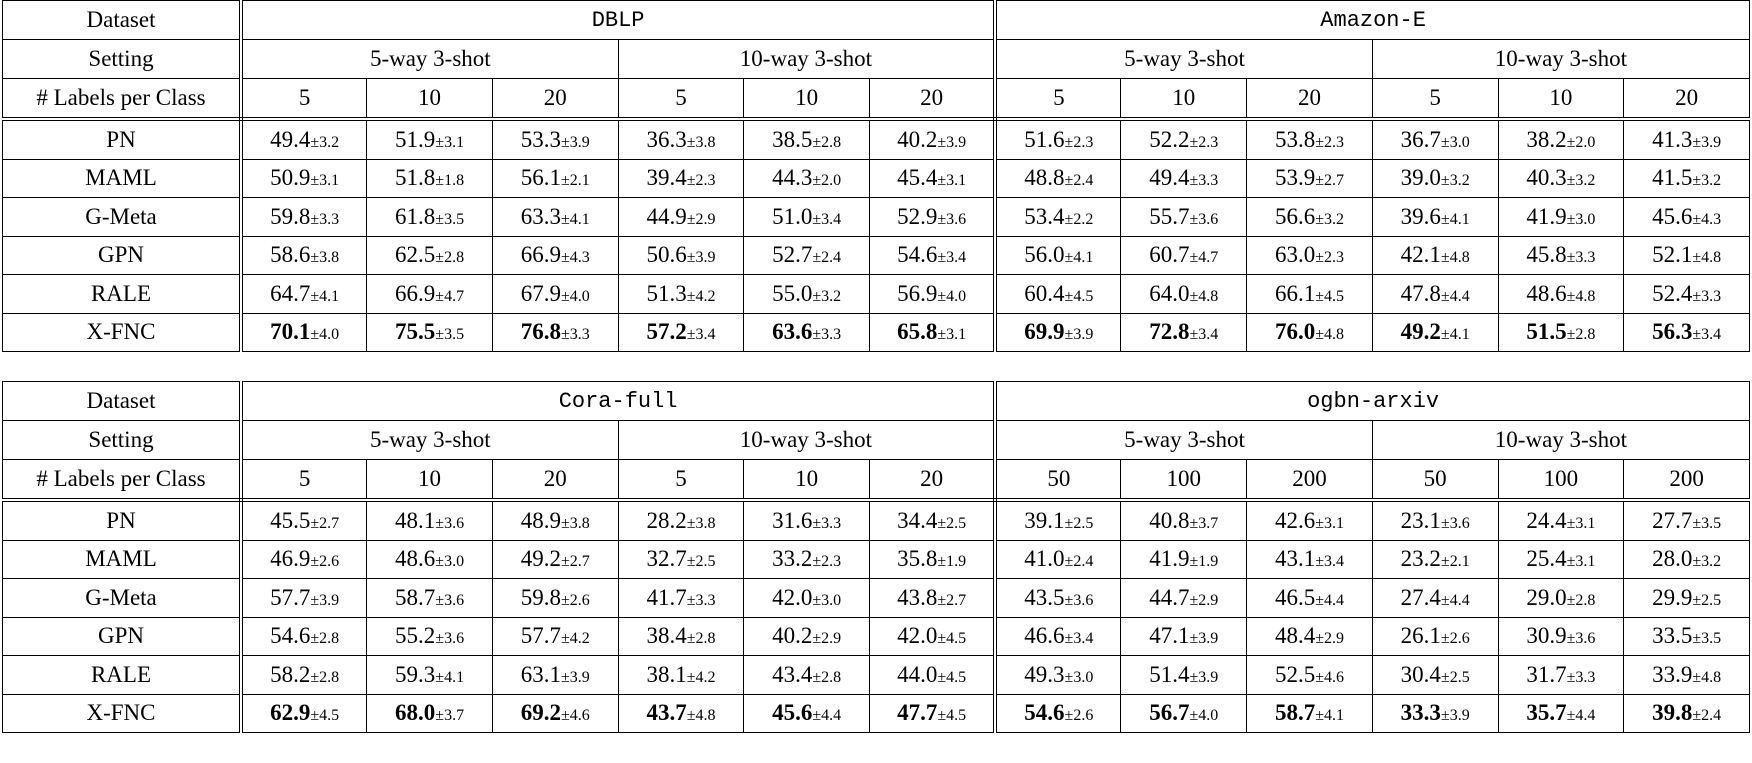  I want to click on mean-value: 41.7, so click(666, 597).